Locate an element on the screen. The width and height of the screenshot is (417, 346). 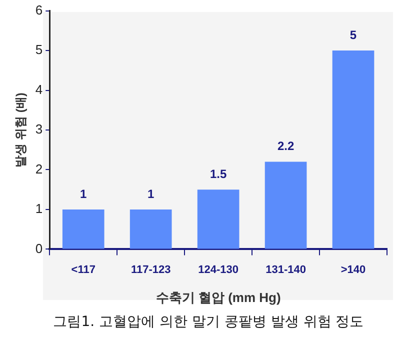
data-label: 2.2 is located at coordinates (285, 146).